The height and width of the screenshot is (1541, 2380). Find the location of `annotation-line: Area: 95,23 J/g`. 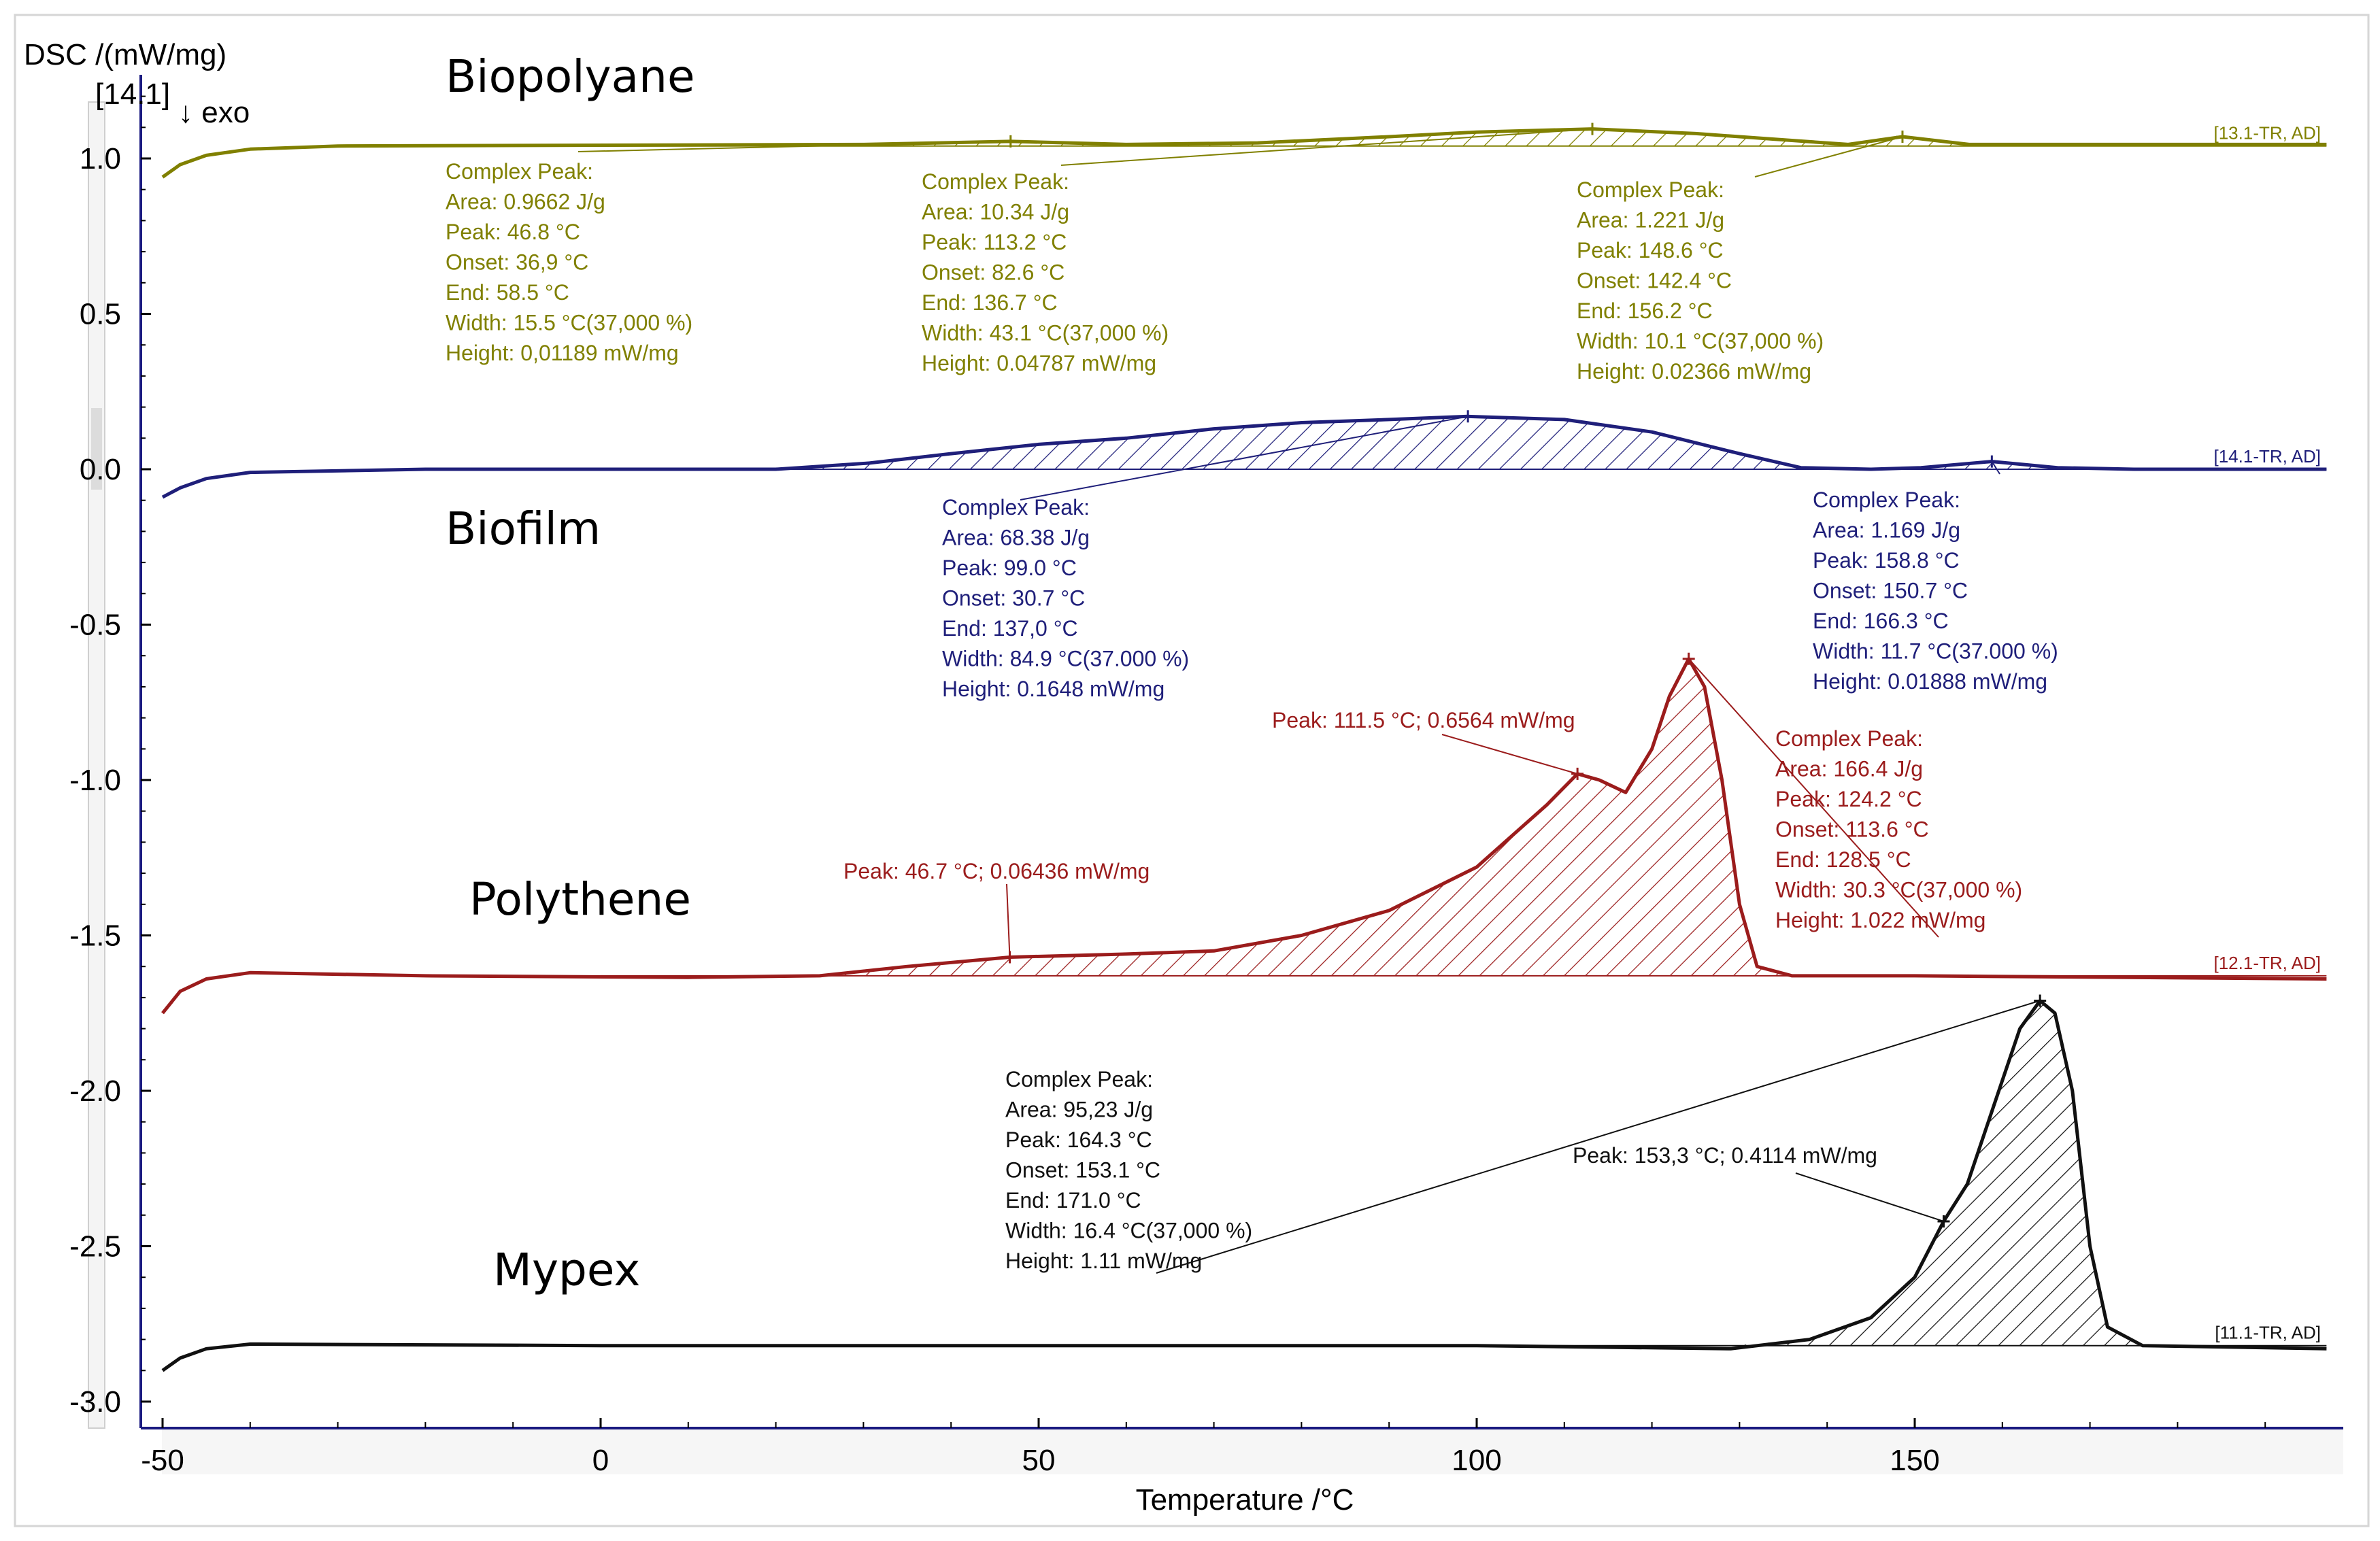

annotation-line: Area: 95,23 J/g is located at coordinates (1079, 1110).